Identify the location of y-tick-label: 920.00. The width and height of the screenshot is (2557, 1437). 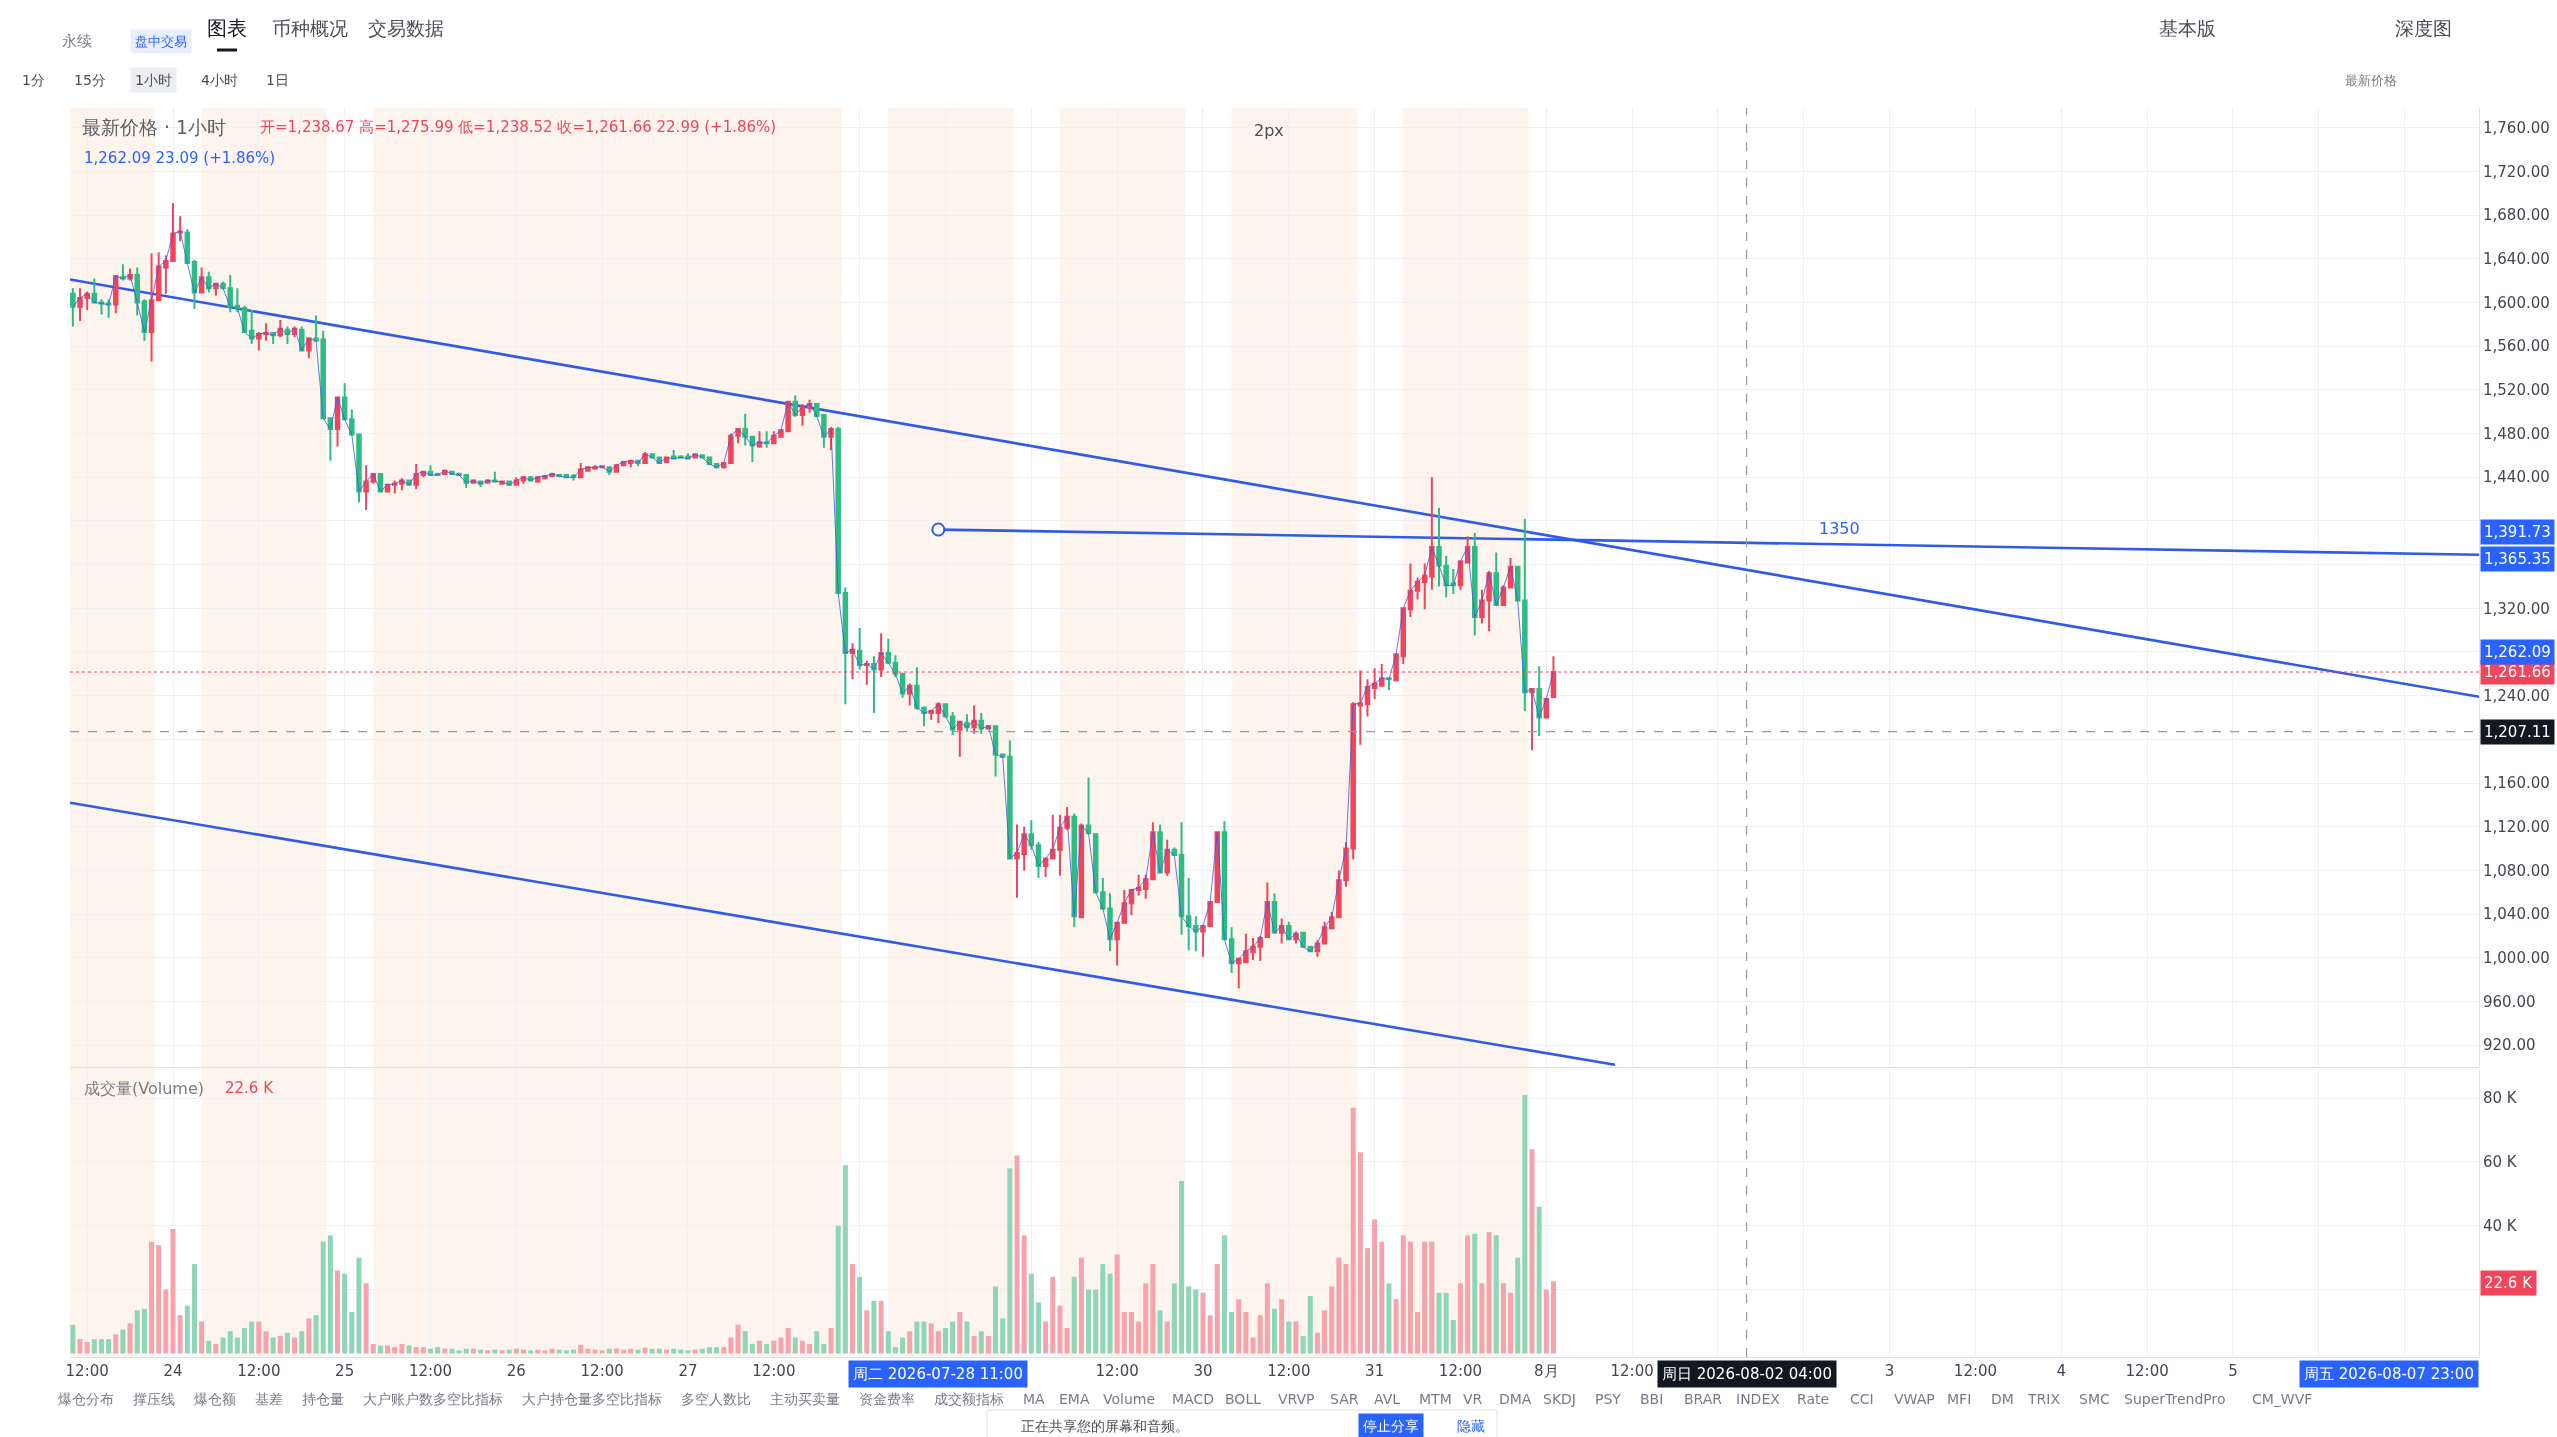
(2509, 1045).